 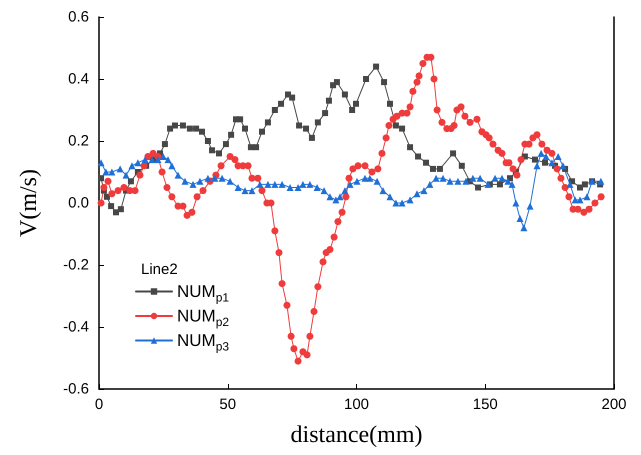 What do you see at coordinates (76, 389) in the screenshot?
I see `y-tick-label: -0.6` at bounding box center [76, 389].